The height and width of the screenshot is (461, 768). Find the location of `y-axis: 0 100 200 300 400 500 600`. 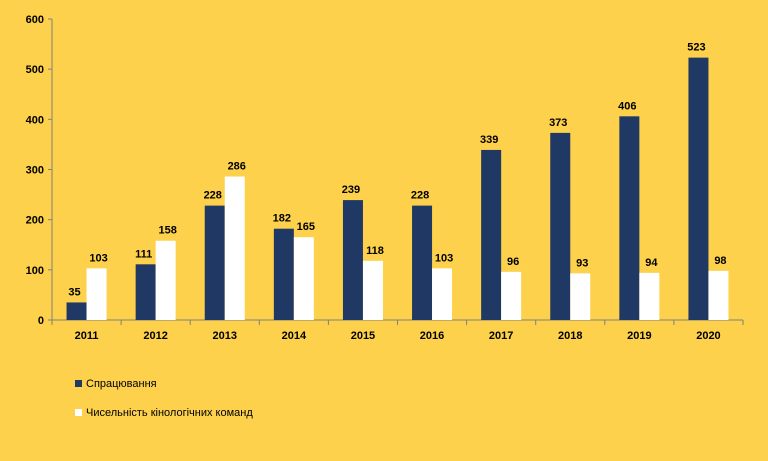

y-axis: 0 100 200 300 400 500 600 is located at coordinates (39, 170).